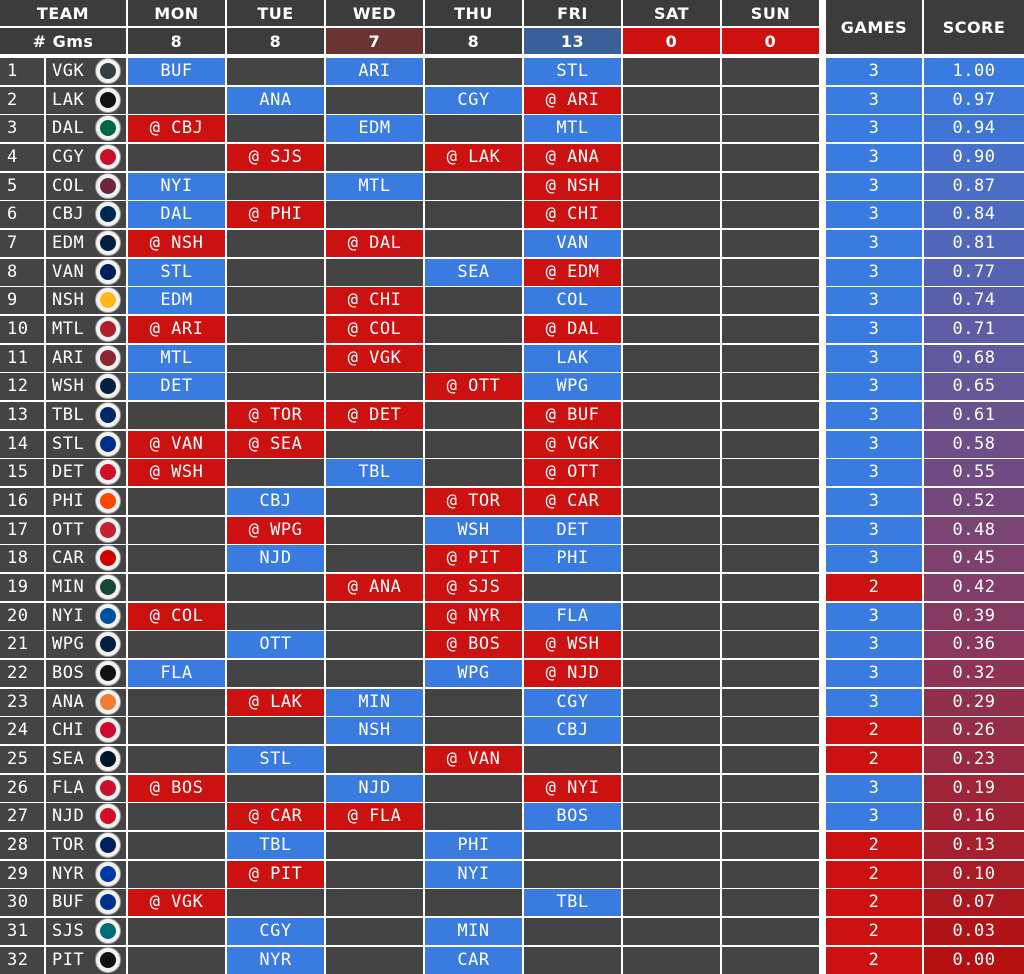  Describe the element at coordinates (108, 501) in the screenshot. I see `phi-logo-icon` at that location.